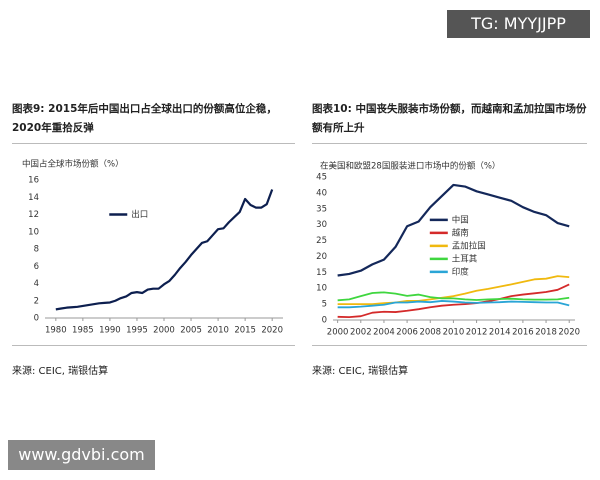 The image size is (600, 480). Describe the element at coordinates (321, 225) in the screenshot. I see `y-tick-label: 30` at that location.